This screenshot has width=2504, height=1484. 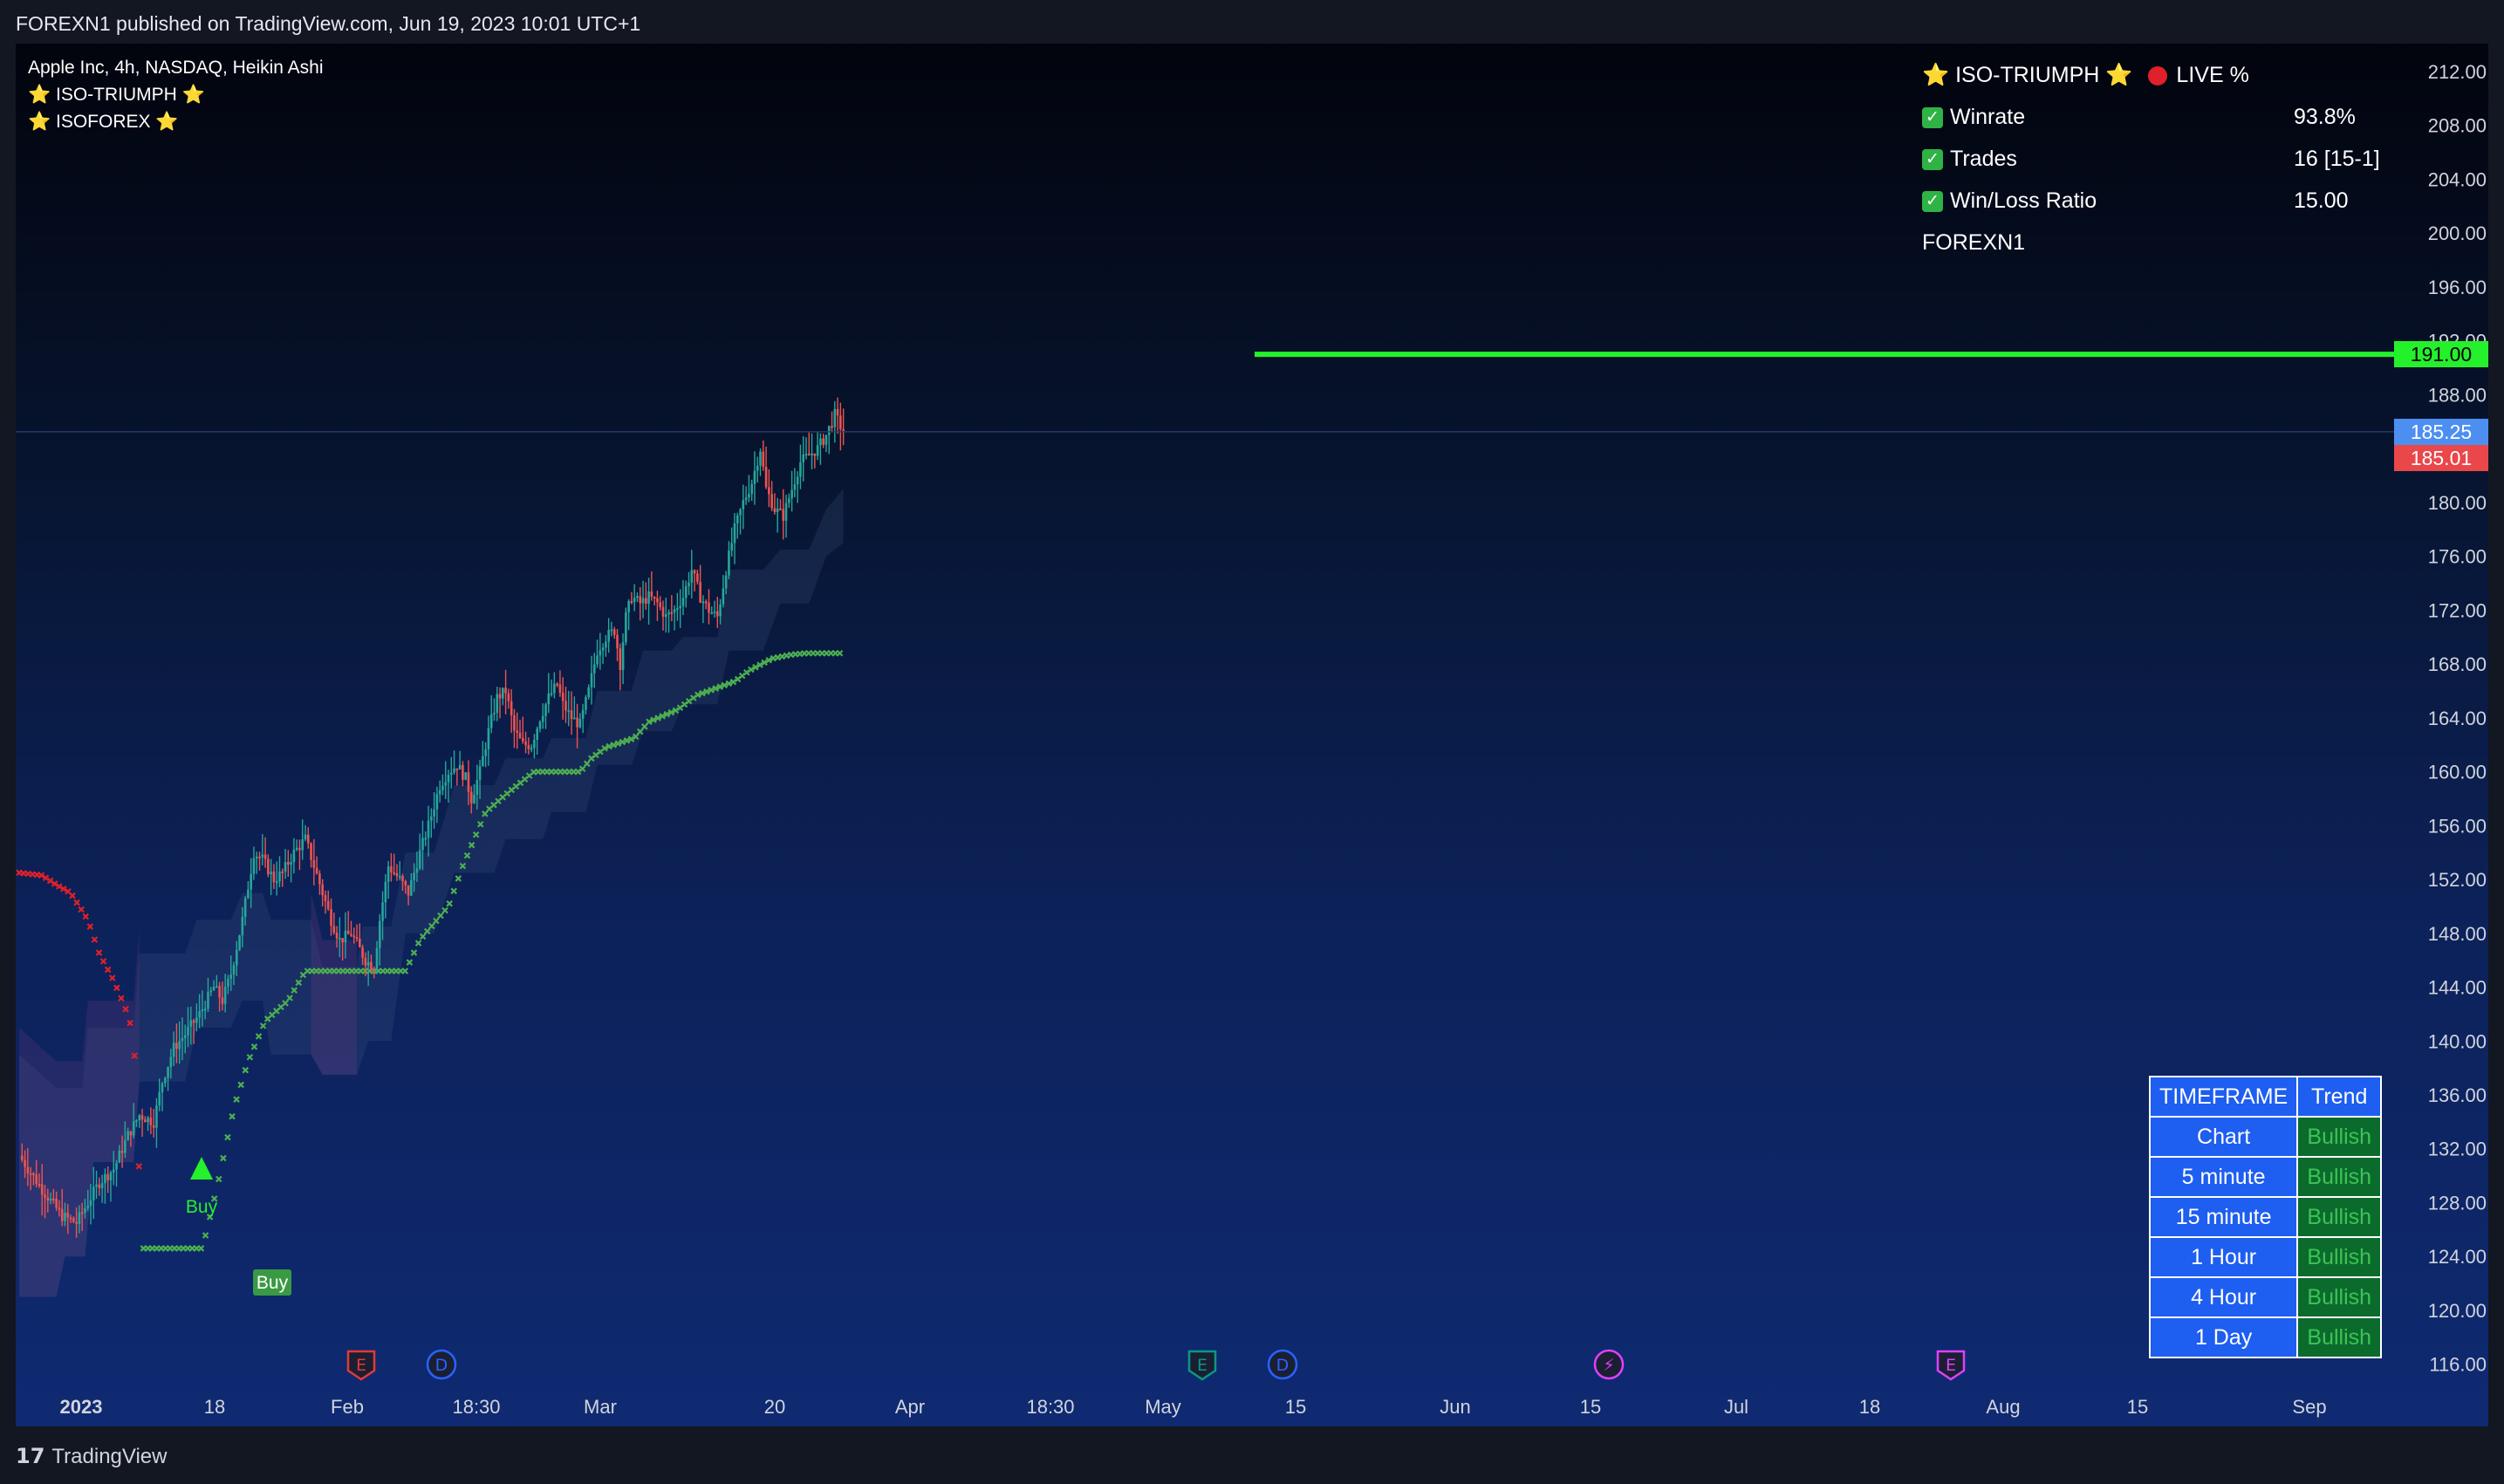 I want to click on indicator-name: ⭐ ISOFOREX ⭐, so click(x=104, y=122).